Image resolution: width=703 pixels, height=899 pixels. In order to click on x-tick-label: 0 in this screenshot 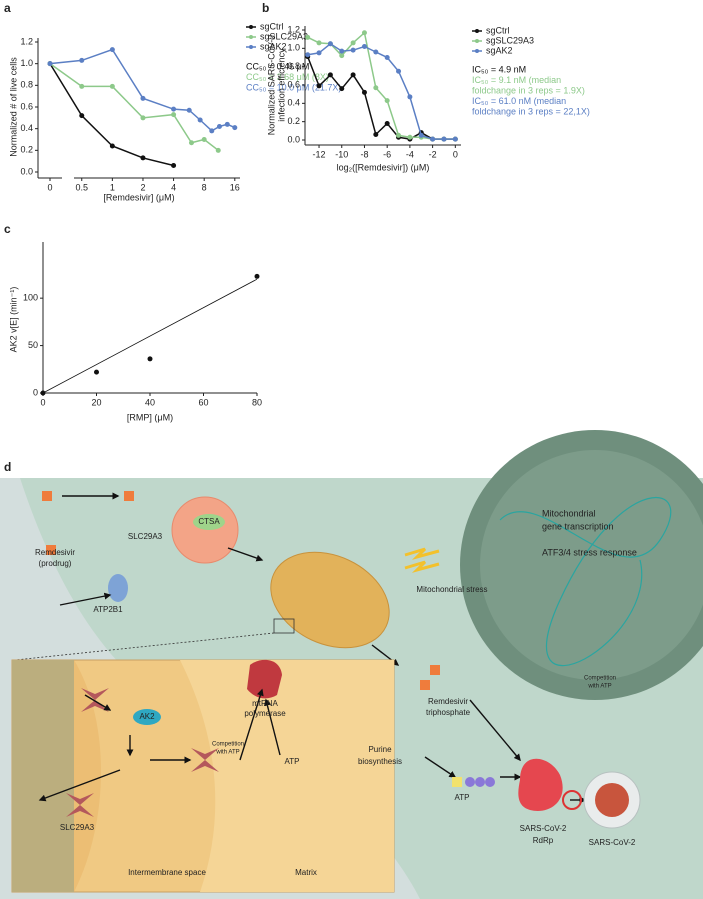, I will do `click(49, 187)`.